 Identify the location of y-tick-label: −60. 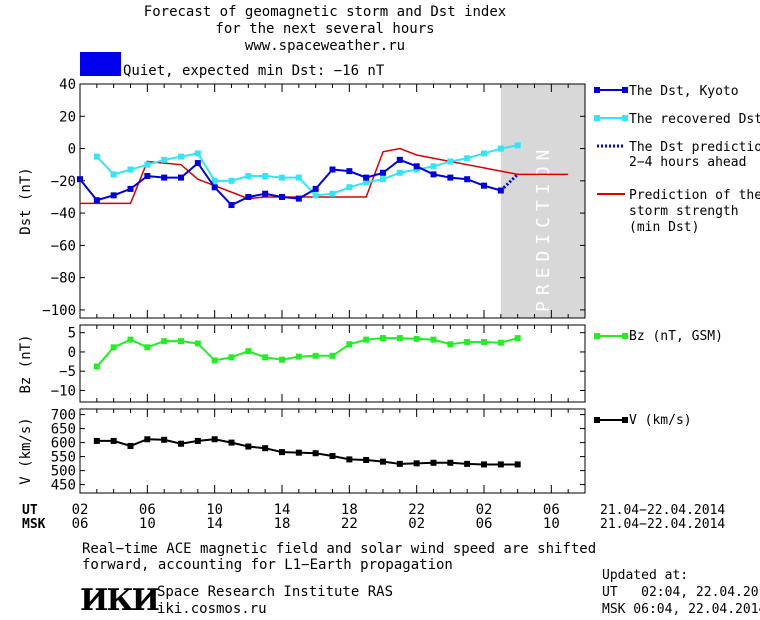
(63, 246).